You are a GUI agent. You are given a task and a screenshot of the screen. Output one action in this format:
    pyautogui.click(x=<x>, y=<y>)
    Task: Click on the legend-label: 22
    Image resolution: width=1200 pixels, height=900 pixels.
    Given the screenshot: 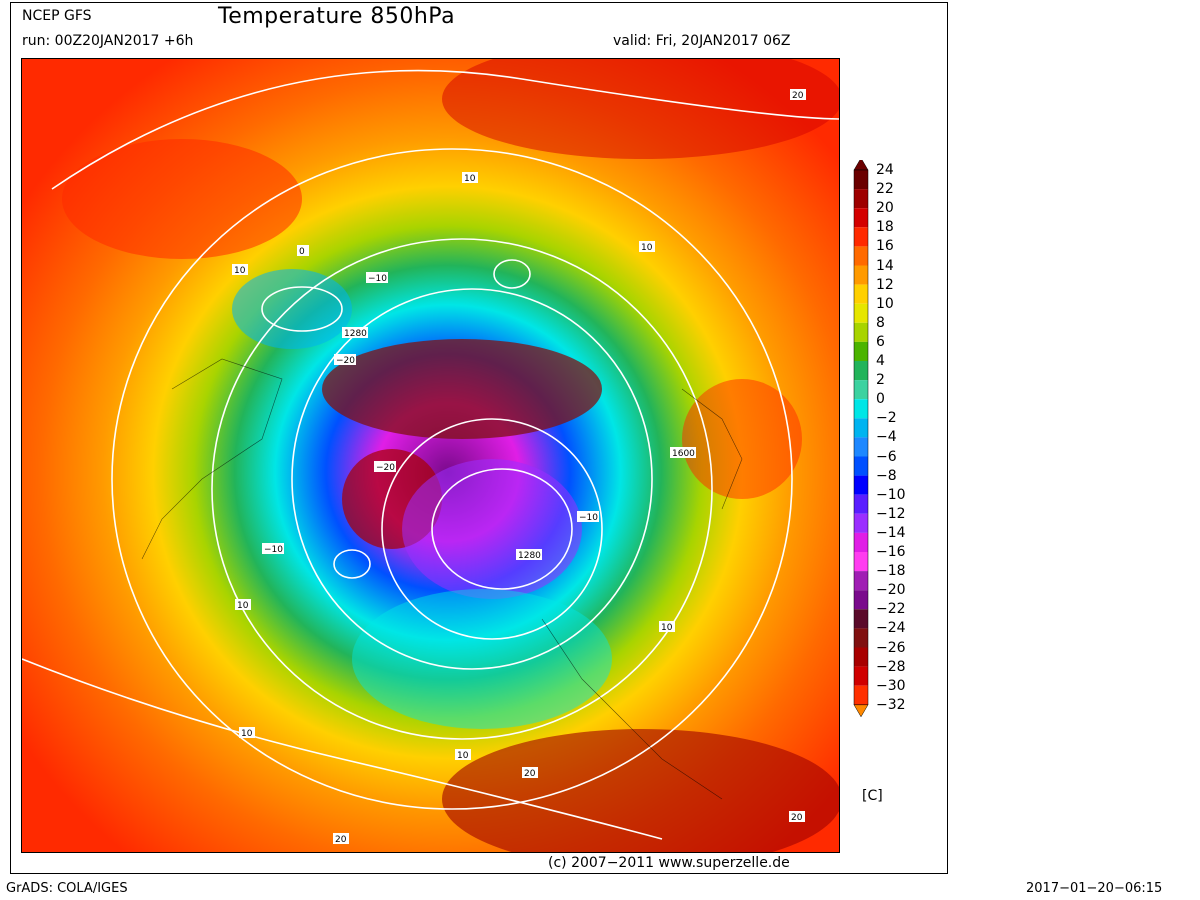 What is the action you would take?
    pyautogui.click(x=885, y=189)
    